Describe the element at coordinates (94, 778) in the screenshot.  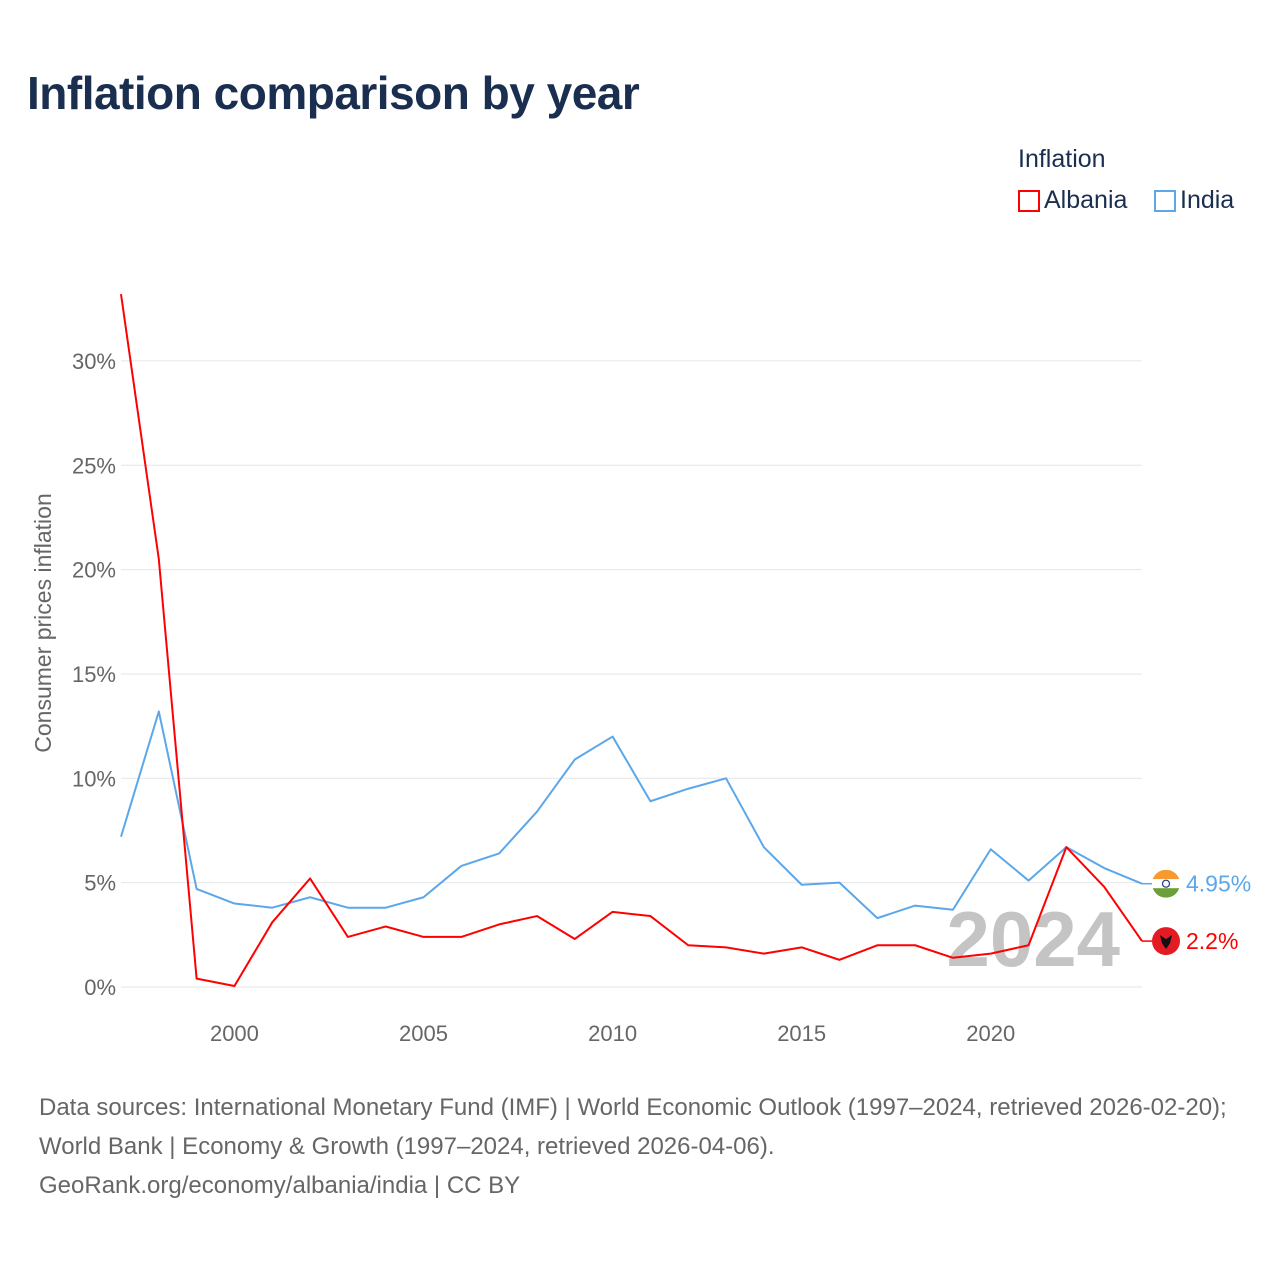
I see `y-tick-label: 10%` at that location.